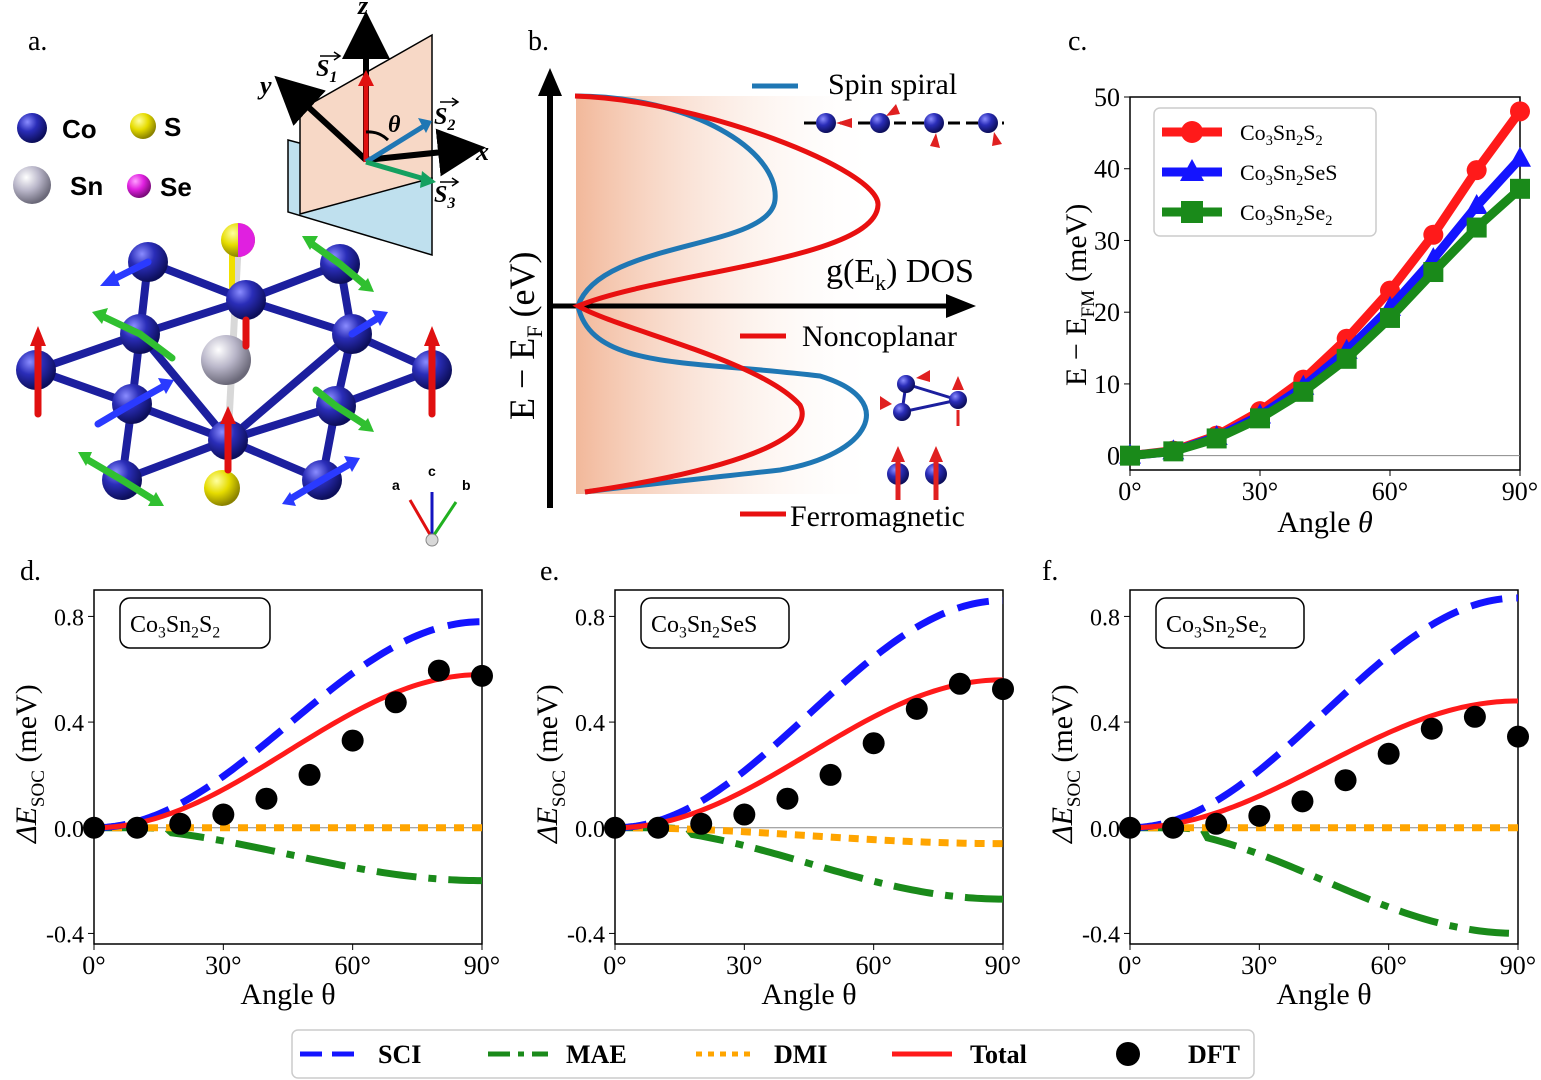 The width and height of the screenshot is (1541, 1080). What do you see at coordinates (998, 1054) in the screenshot?
I see `legend-label-Total: Total` at bounding box center [998, 1054].